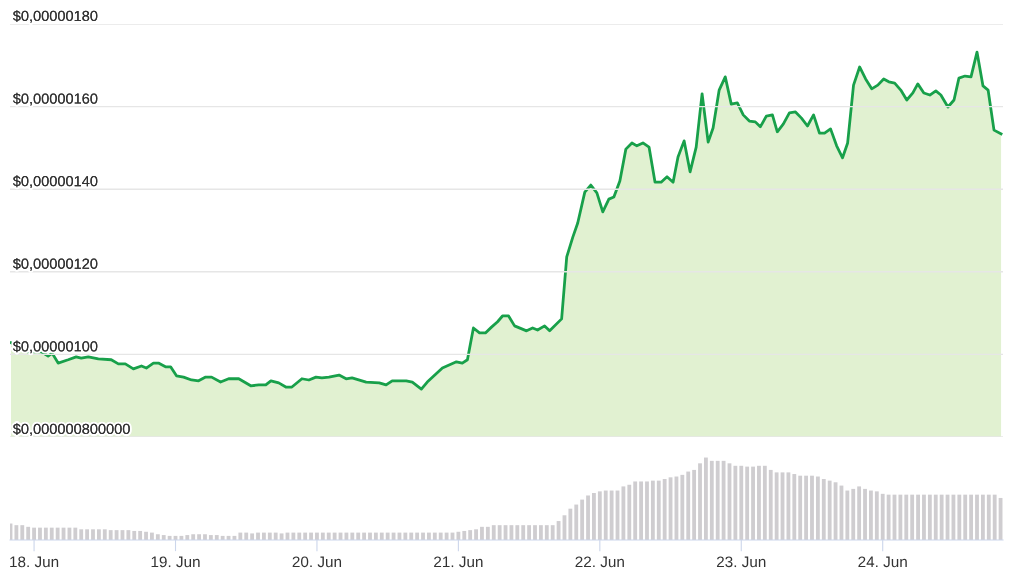 This screenshot has width=1021, height=574. Describe the element at coordinates (71, 429) in the screenshot. I see `y-tick-label: $0,000000800000` at that location.